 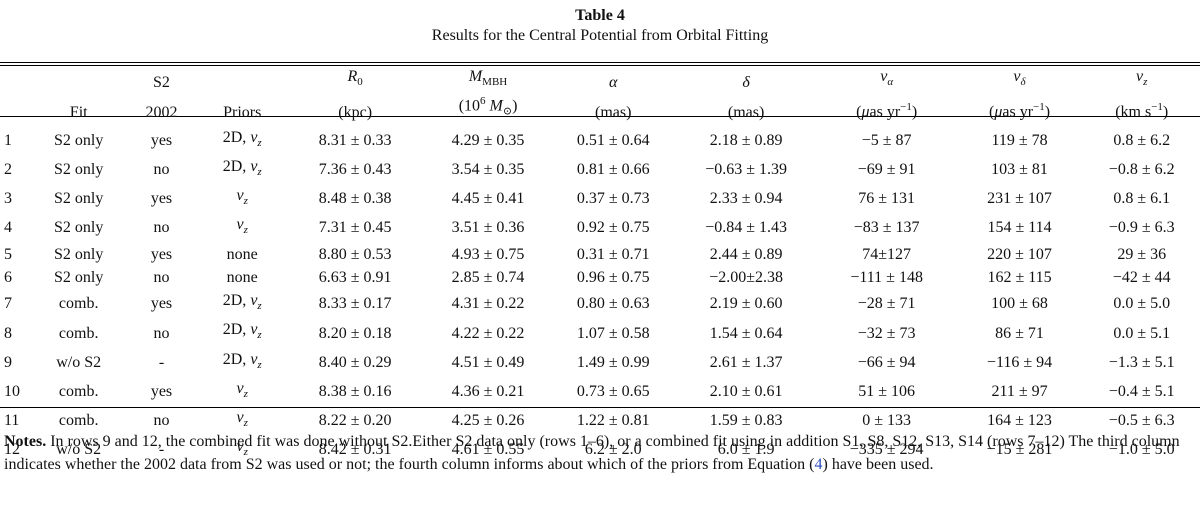 What do you see at coordinates (613, 421) in the screenshot?
I see `alpha-cell: 1.22 ± 0.81` at bounding box center [613, 421].